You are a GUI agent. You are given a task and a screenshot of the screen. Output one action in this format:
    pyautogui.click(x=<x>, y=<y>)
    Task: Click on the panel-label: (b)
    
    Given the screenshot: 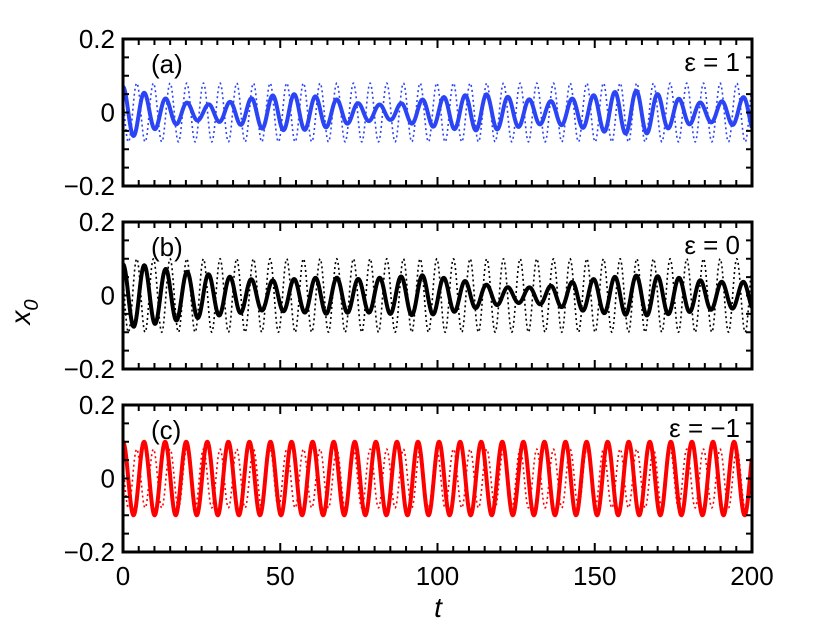 What is the action you would take?
    pyautogui.click(x=167, y=247)
    